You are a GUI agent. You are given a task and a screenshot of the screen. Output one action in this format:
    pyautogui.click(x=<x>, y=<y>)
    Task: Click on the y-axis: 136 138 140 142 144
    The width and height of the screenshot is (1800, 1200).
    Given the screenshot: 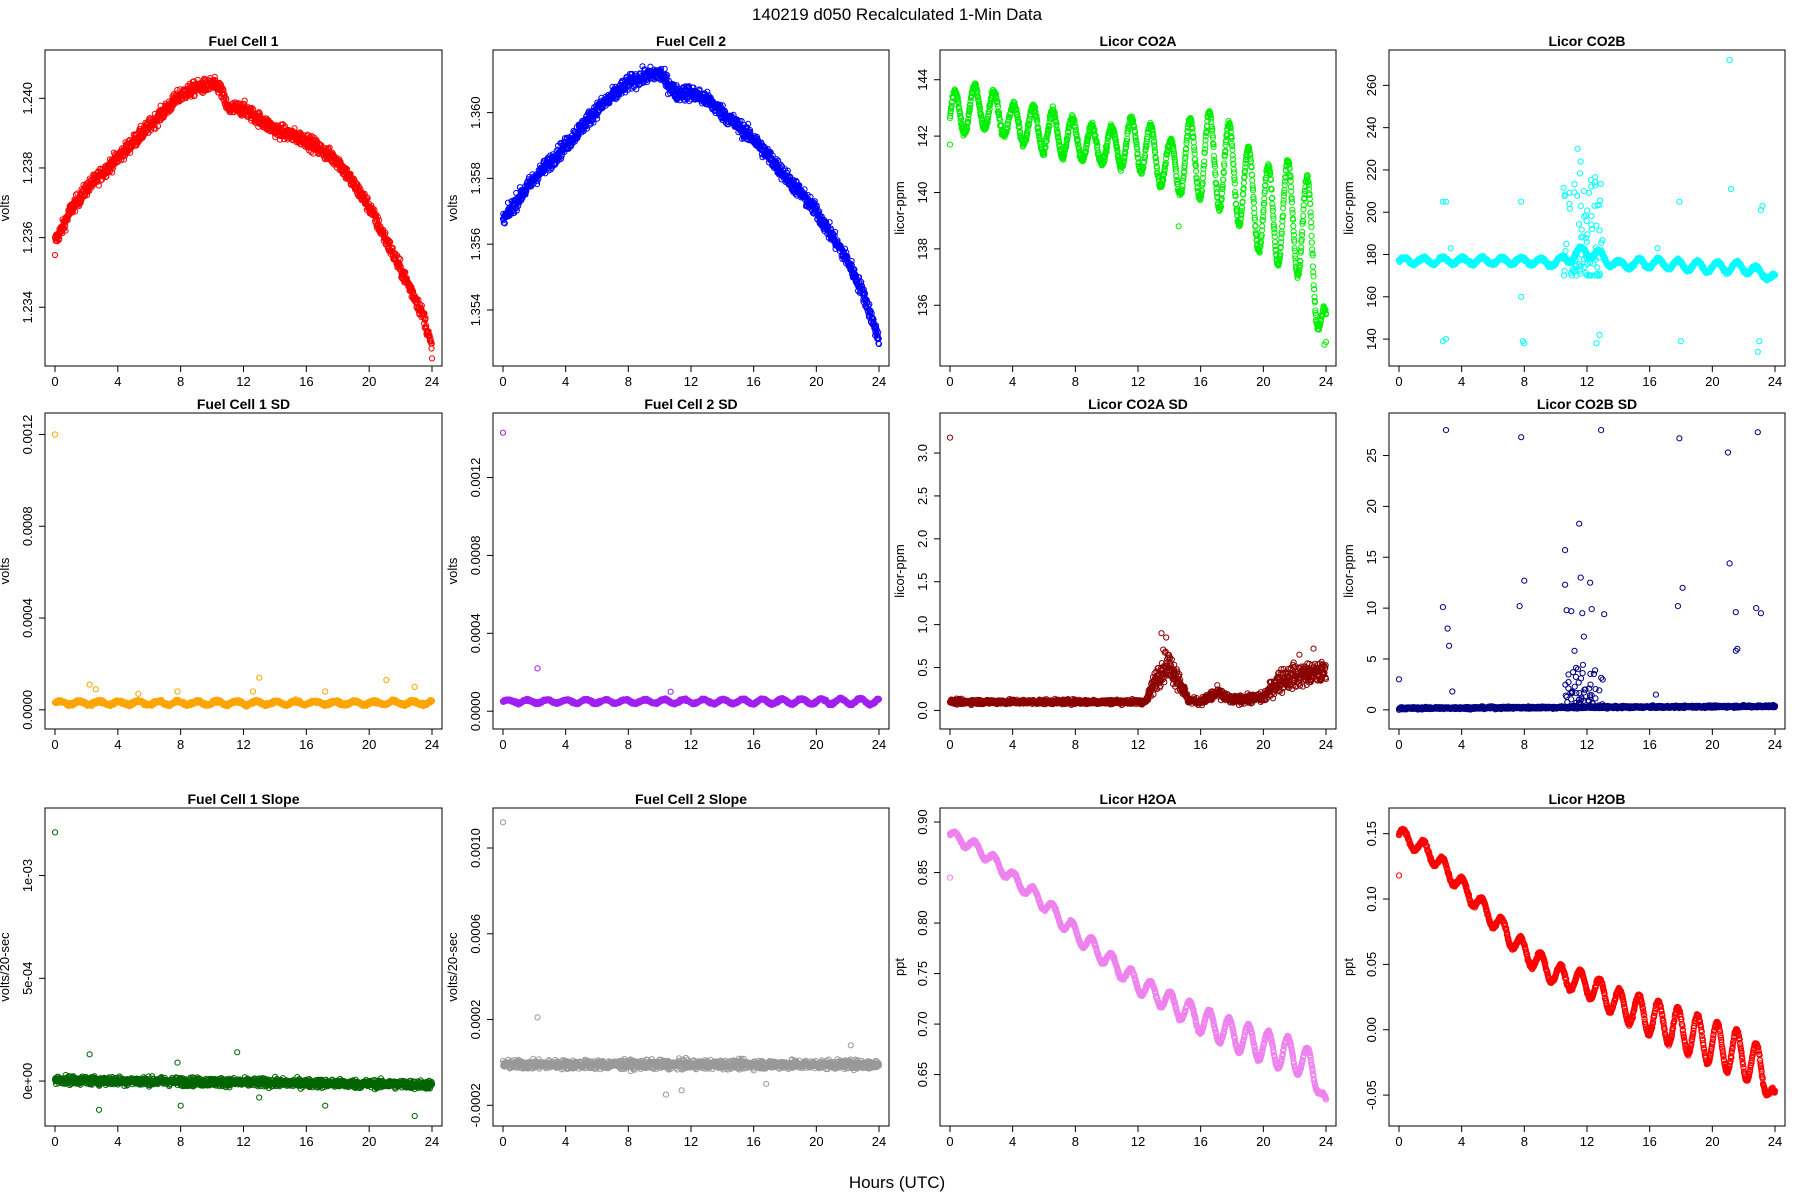 What is the action you would take?
    pyautogui.click(x=928, y=192)
    